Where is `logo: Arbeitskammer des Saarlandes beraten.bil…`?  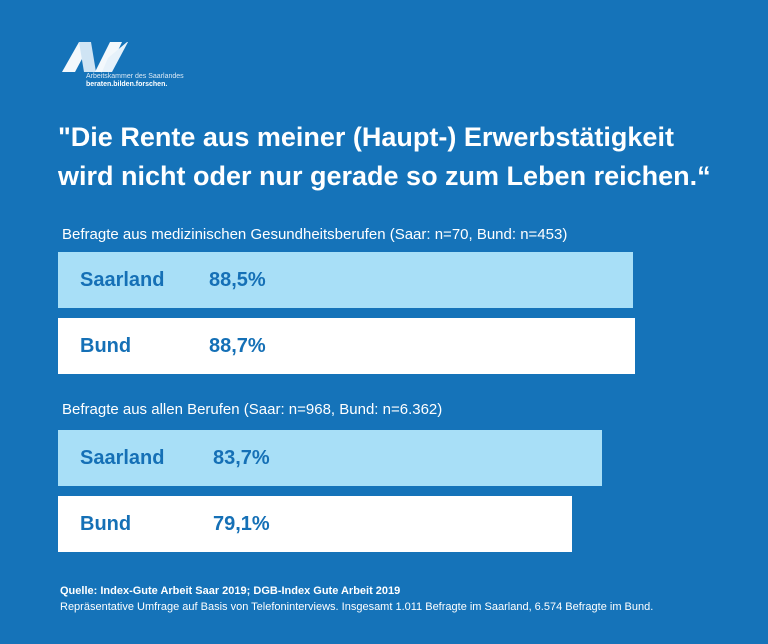 logo: Arbeitskammer des Saarlandes beraten.bil… is located at coordinates (125, 66).